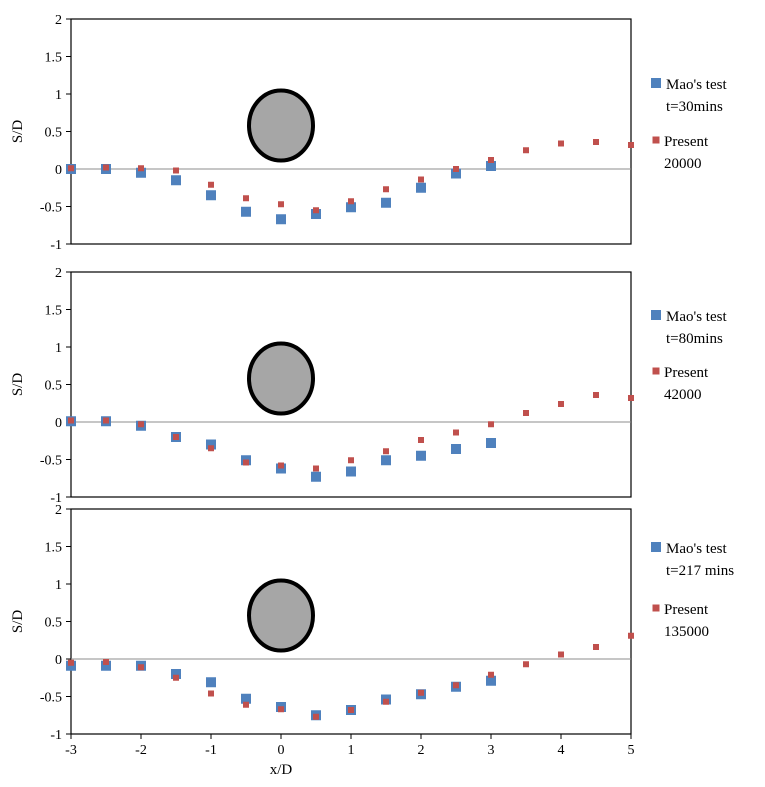  Describe the element at coordinates (141, 750) in the screenshot. I see `x-tick-label: -2` at that location.